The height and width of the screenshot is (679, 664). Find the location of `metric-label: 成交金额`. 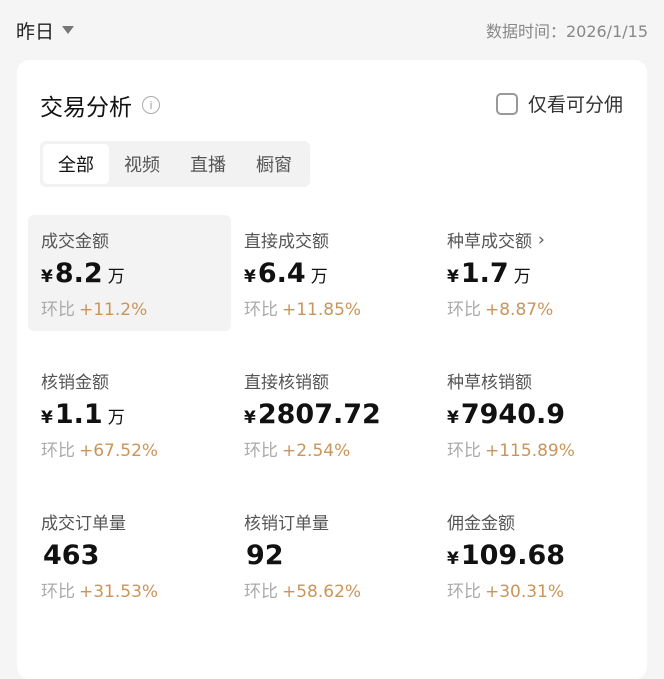

metric-label: 成交金额 is located at coordinates (136, 239).